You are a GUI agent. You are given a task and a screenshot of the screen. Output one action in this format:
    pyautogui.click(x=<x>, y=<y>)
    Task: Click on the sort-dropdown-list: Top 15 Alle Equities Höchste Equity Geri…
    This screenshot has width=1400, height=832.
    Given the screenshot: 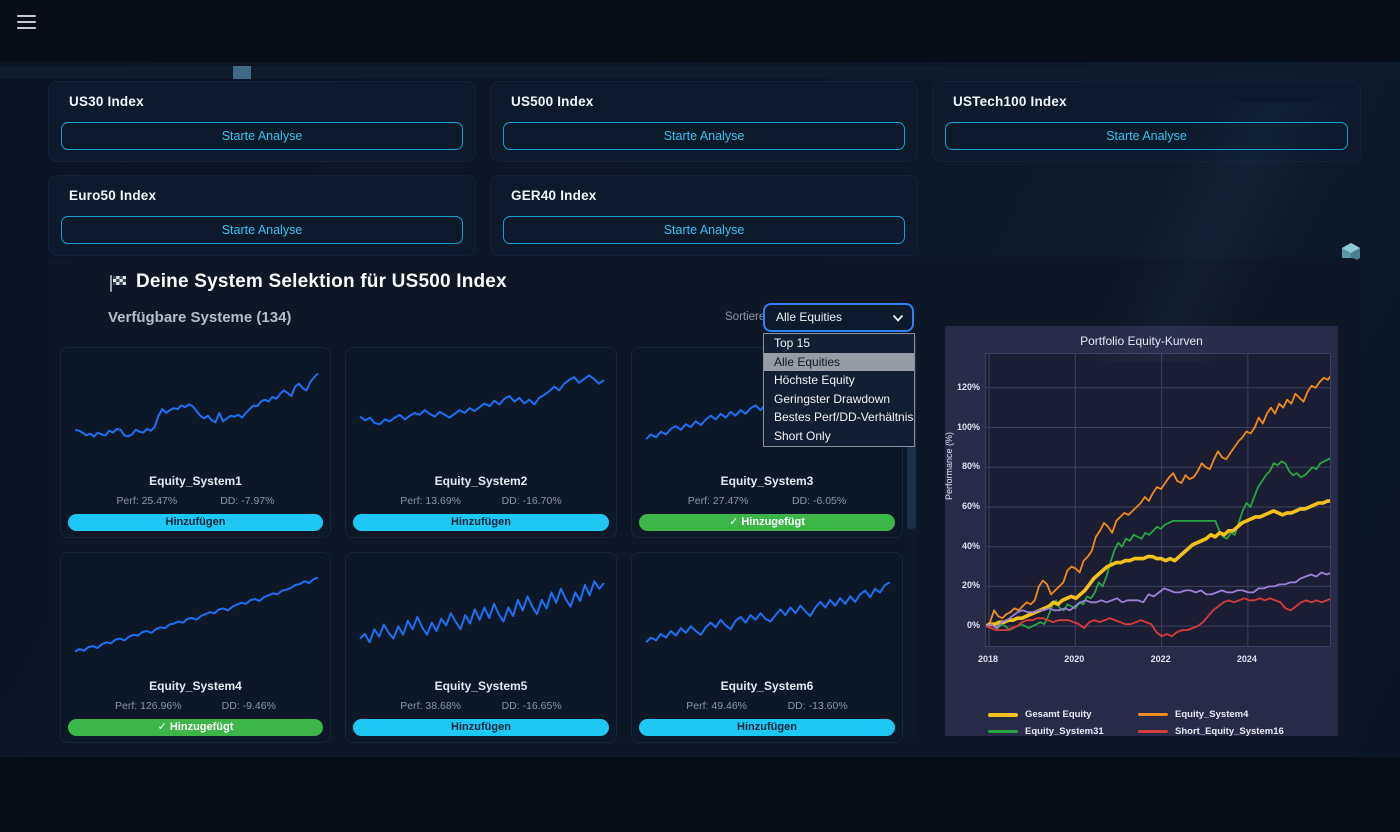 What is the action you would take?
    pyautogui.click(x=839, y=390)
    